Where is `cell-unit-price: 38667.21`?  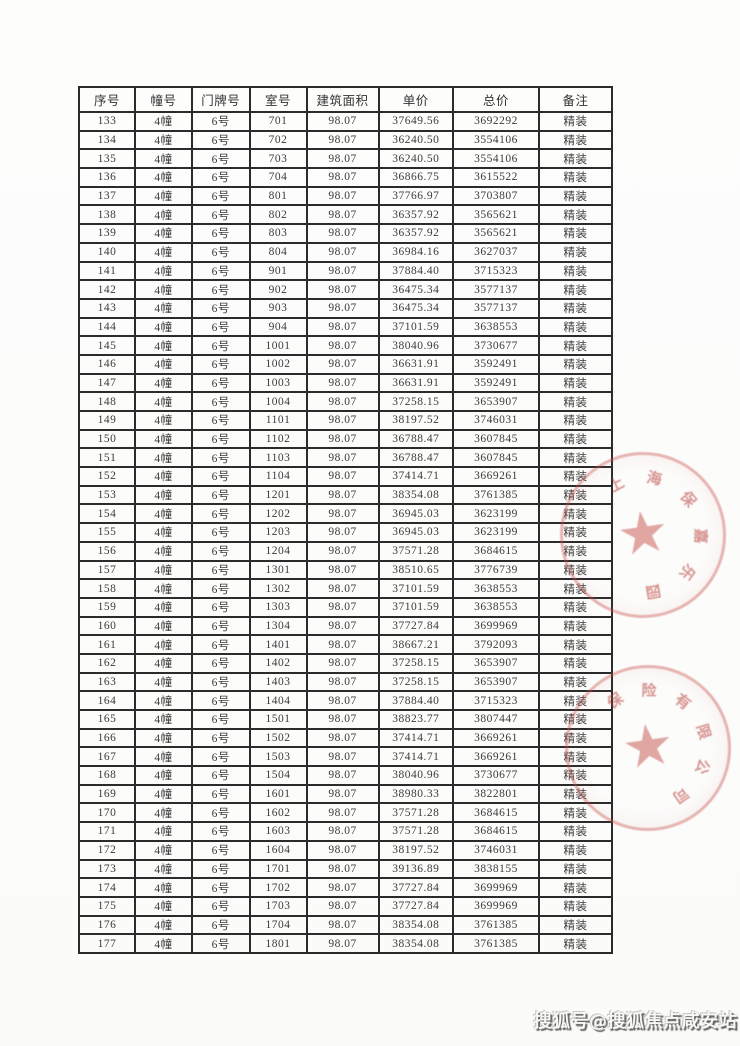 cell-unit-price: 38667.21 is located at coordinates (416, 644).